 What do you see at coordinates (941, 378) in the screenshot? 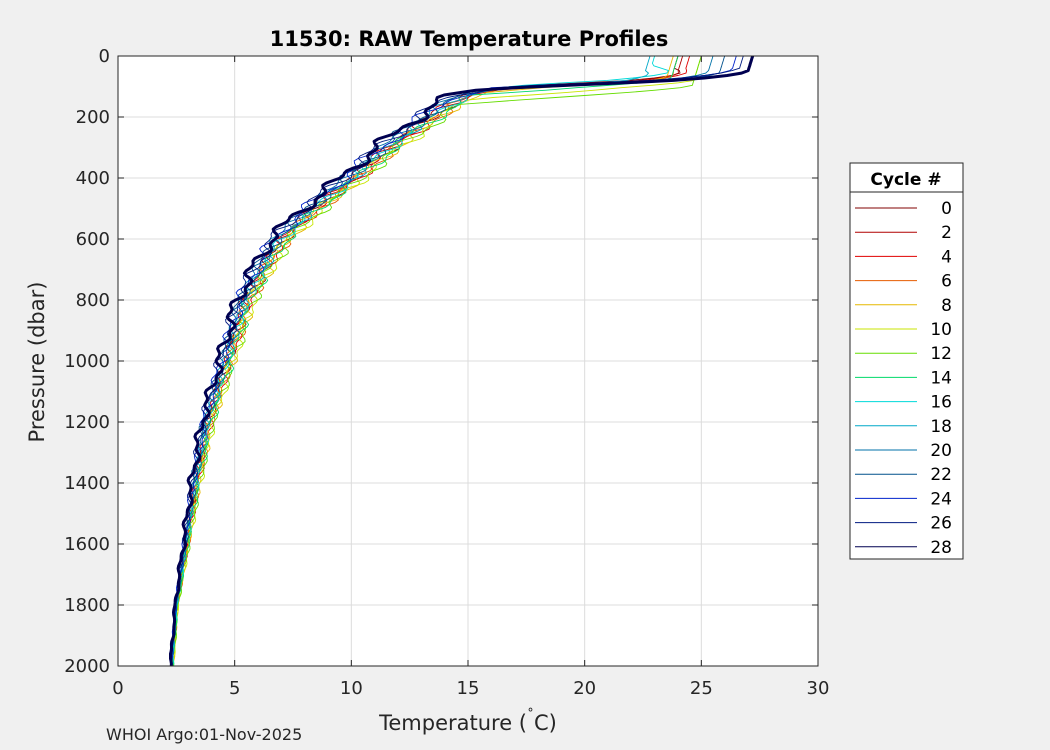
I see `legend-label: 14` at bounding box center [941, 378].